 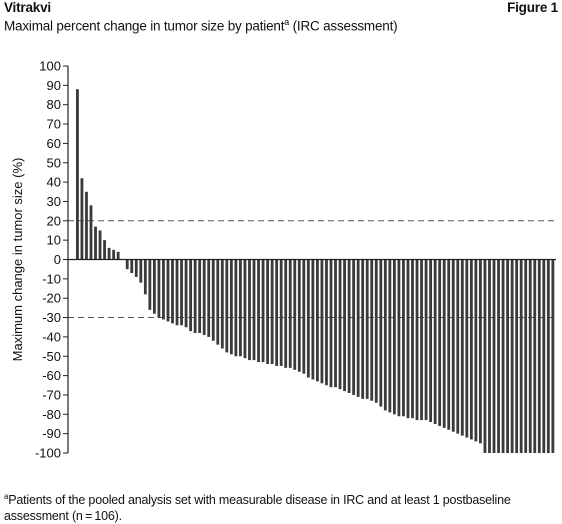 What do you see at coordinates (54, 182) in the screenshot?
I see `y-tick-label: 40` at bounding box center [54, 182].